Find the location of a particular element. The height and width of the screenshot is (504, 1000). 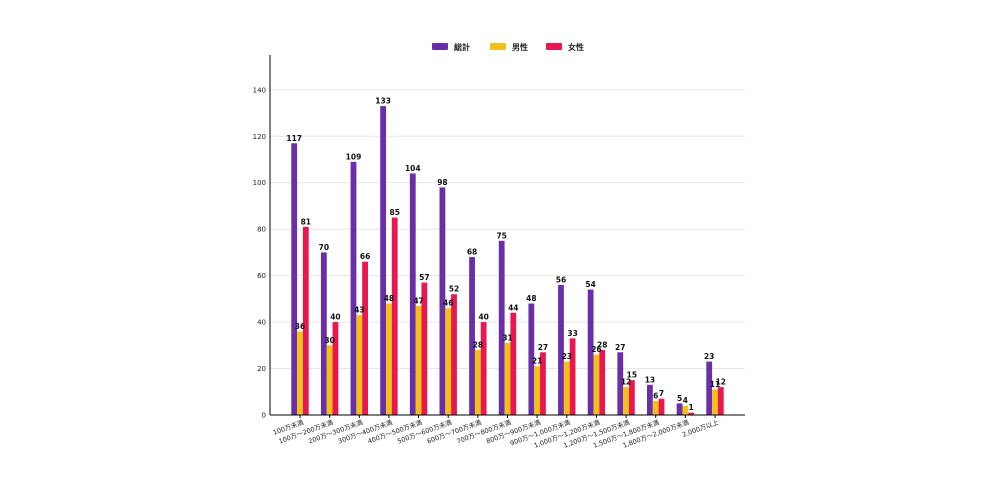

data-label: 30 is located at coordinates (329, 340).